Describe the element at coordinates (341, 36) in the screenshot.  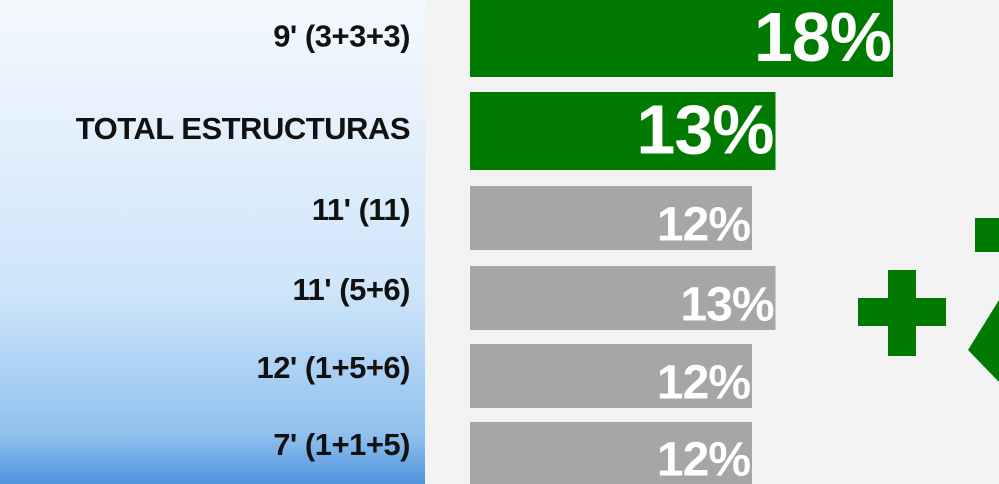
I see `category-label: 9' (3+3+3)` at that location.